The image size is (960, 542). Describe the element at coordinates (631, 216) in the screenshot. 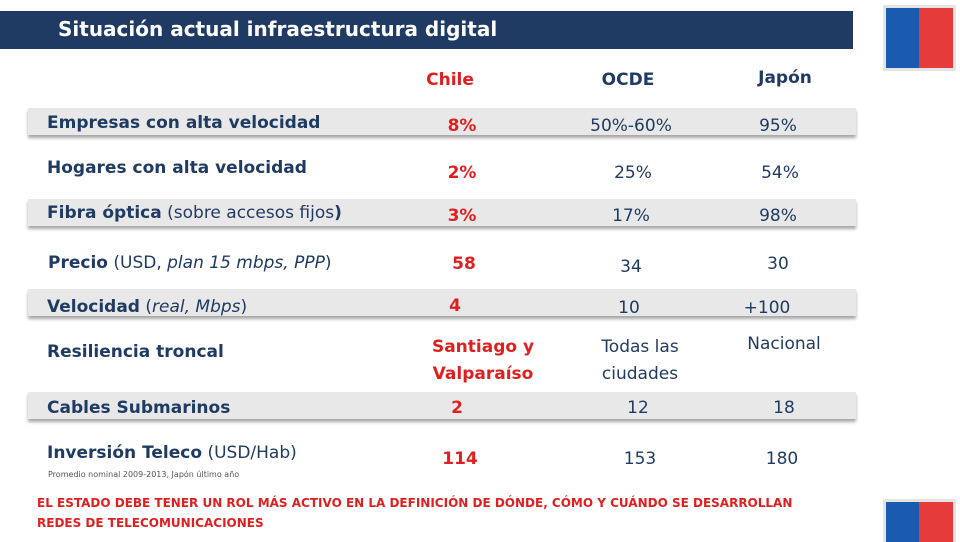

I see `ocde-value: 17%` at that location.